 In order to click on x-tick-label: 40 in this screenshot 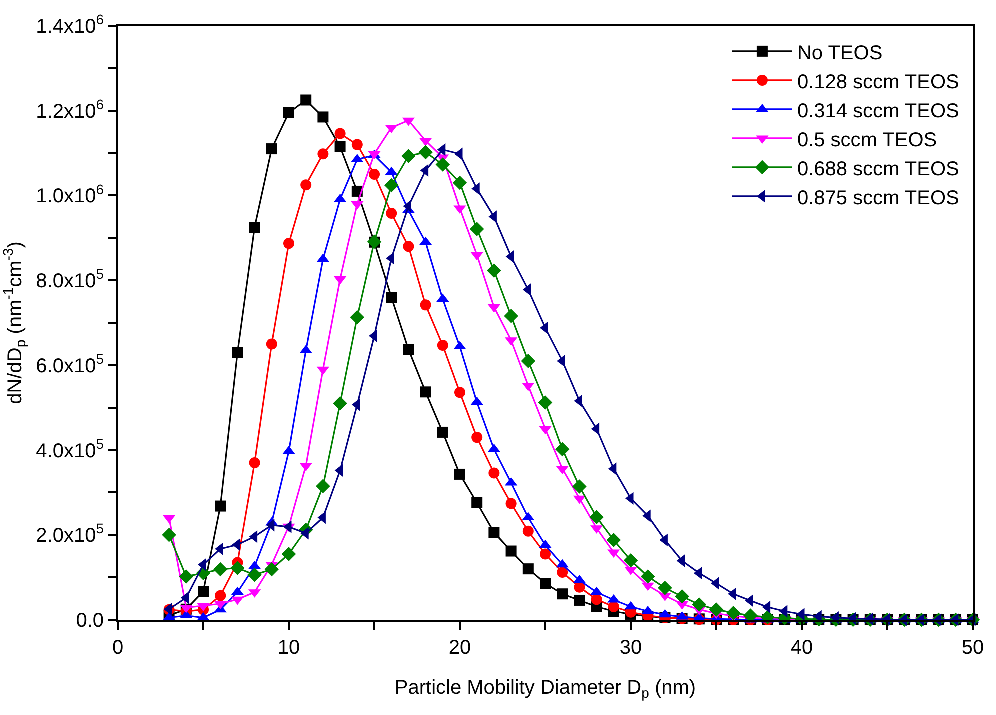, I will do `click(802, 648)`.